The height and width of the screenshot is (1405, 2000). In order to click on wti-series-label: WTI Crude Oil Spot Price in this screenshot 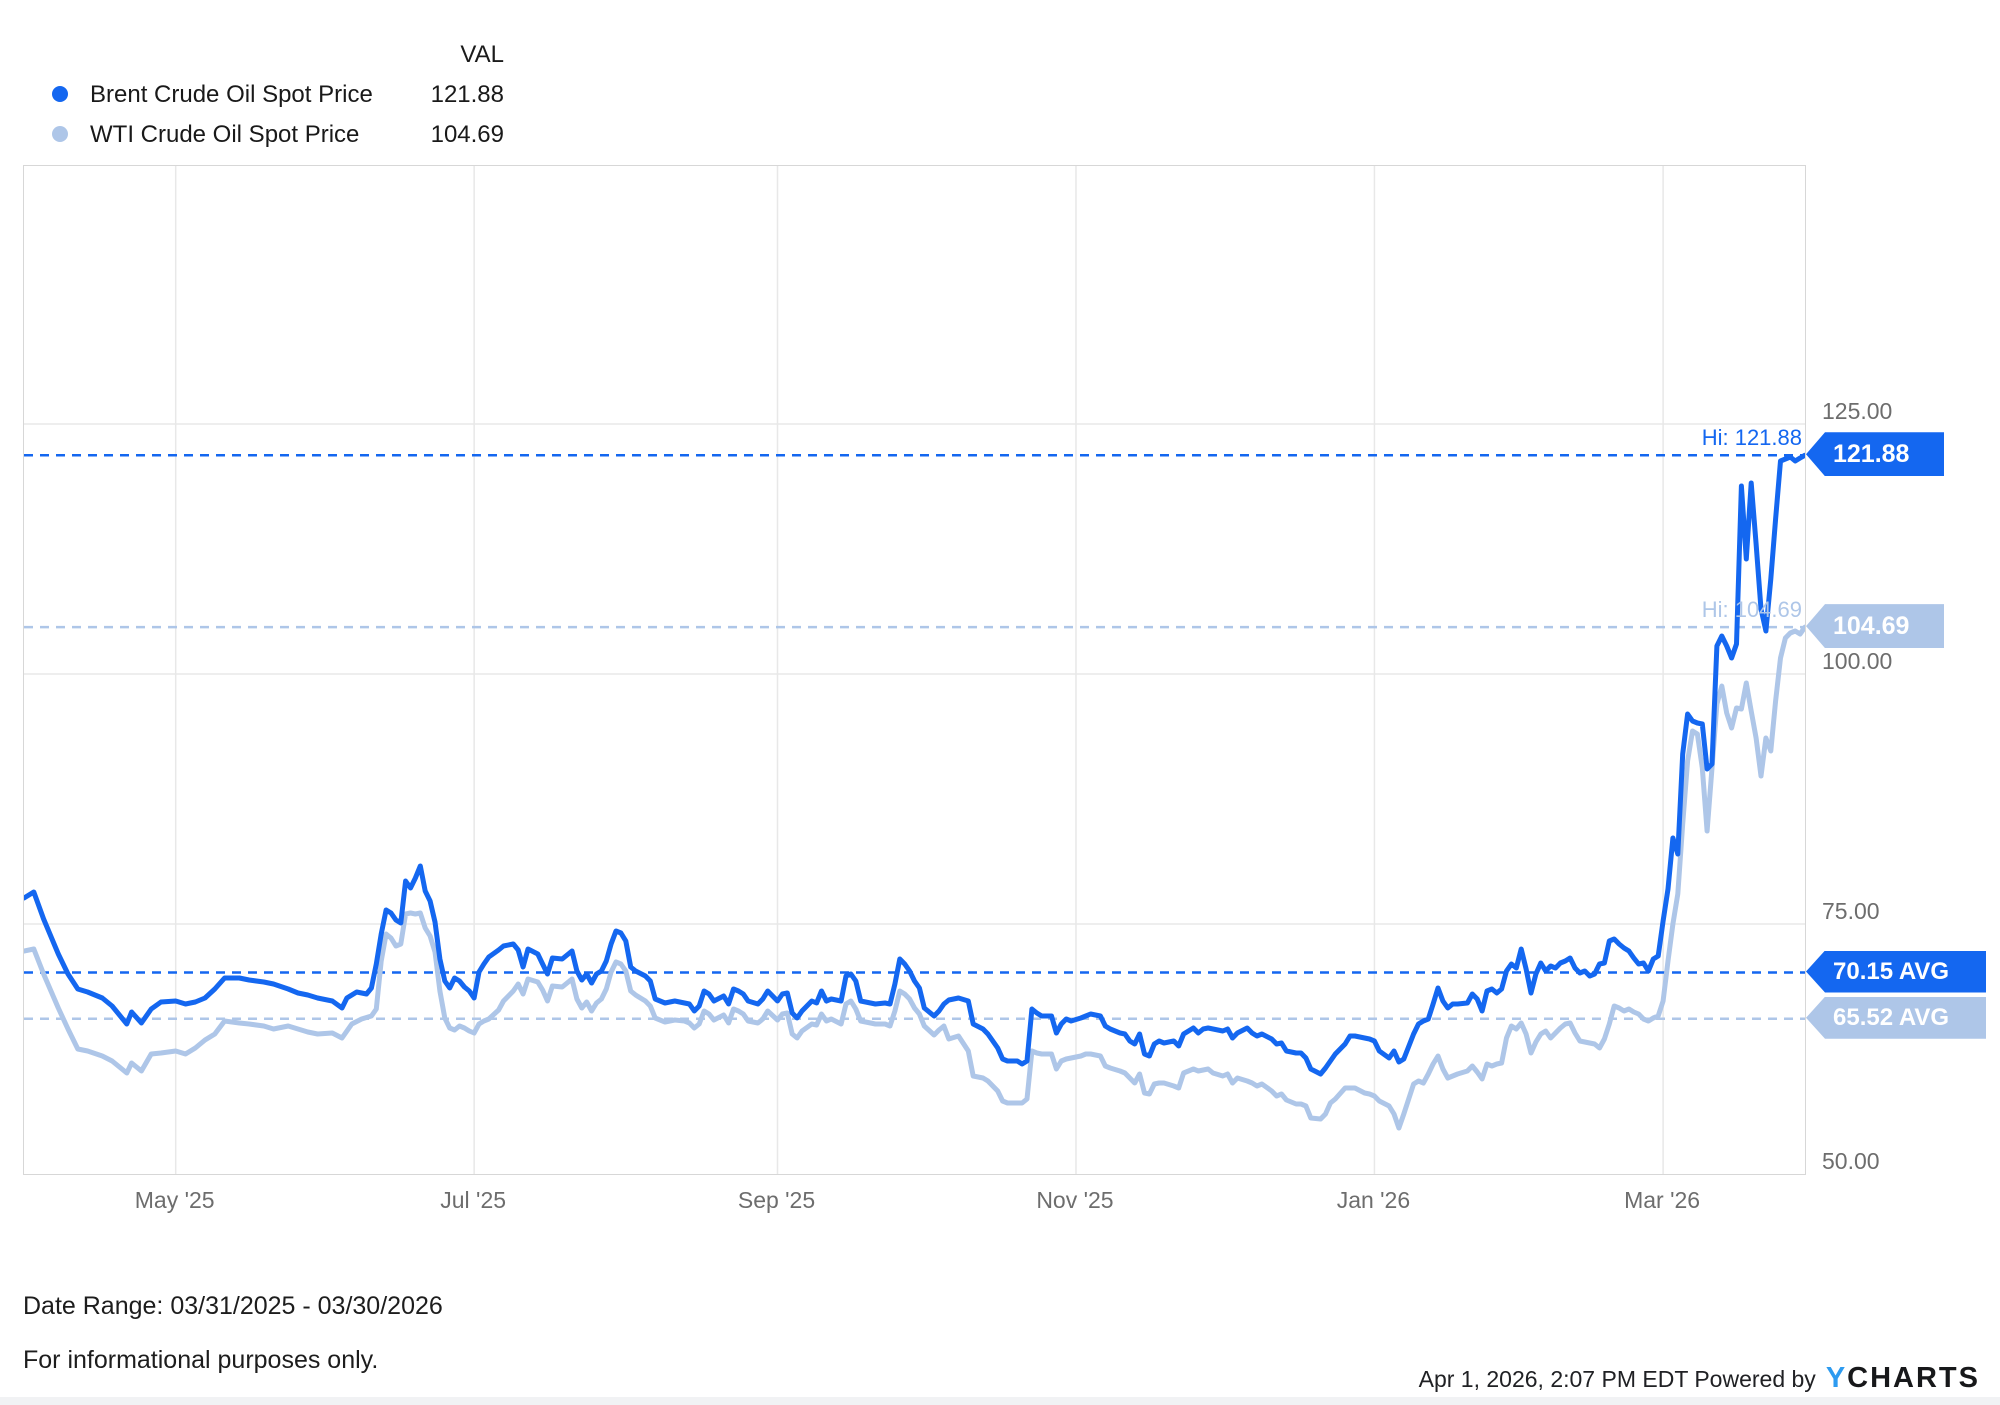, I will do `click(225, 134)`.